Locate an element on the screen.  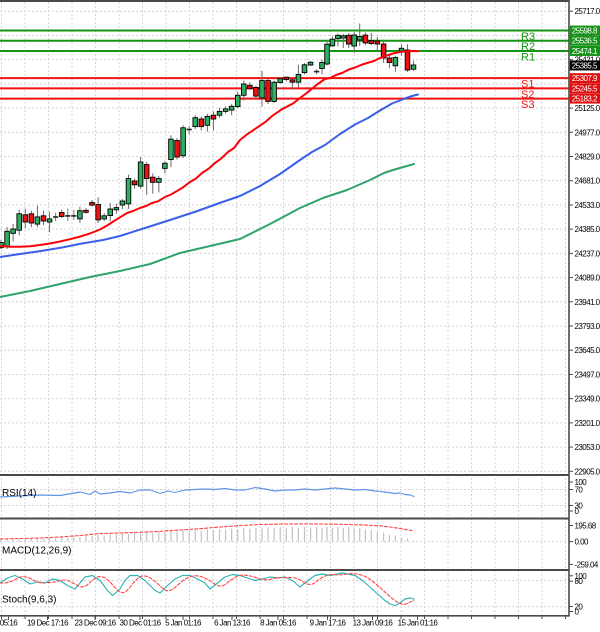
svg-text: 15 Jan 01:16 is located at coordinates (418, 623).